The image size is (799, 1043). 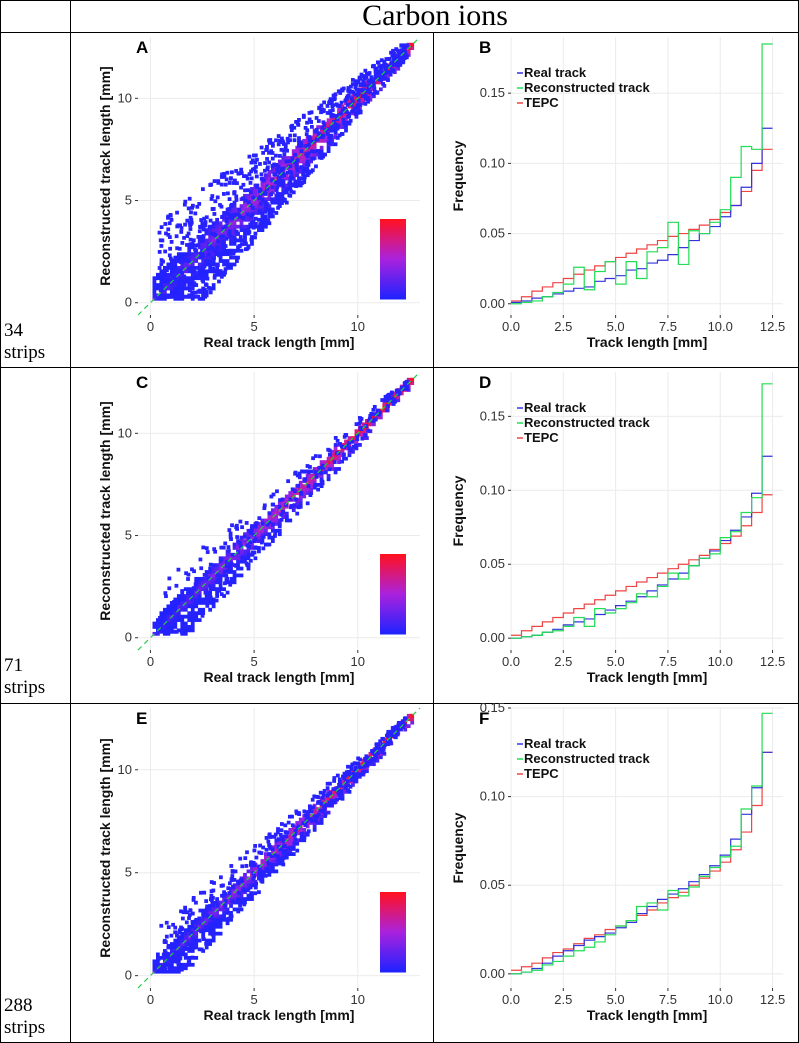 What do you see at coordinates (541, 437) in the screenshot?
I see `legend-label: TEPC` at bounding box center [541, 437].